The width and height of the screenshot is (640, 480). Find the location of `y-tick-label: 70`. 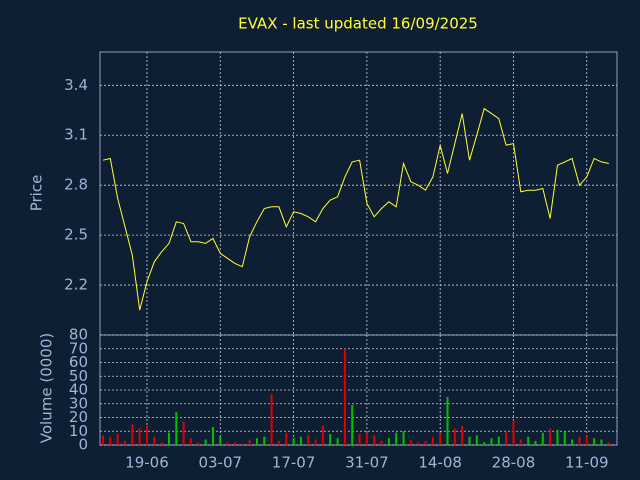

y-tick-label: 70 is located at coordinates (78, 348).